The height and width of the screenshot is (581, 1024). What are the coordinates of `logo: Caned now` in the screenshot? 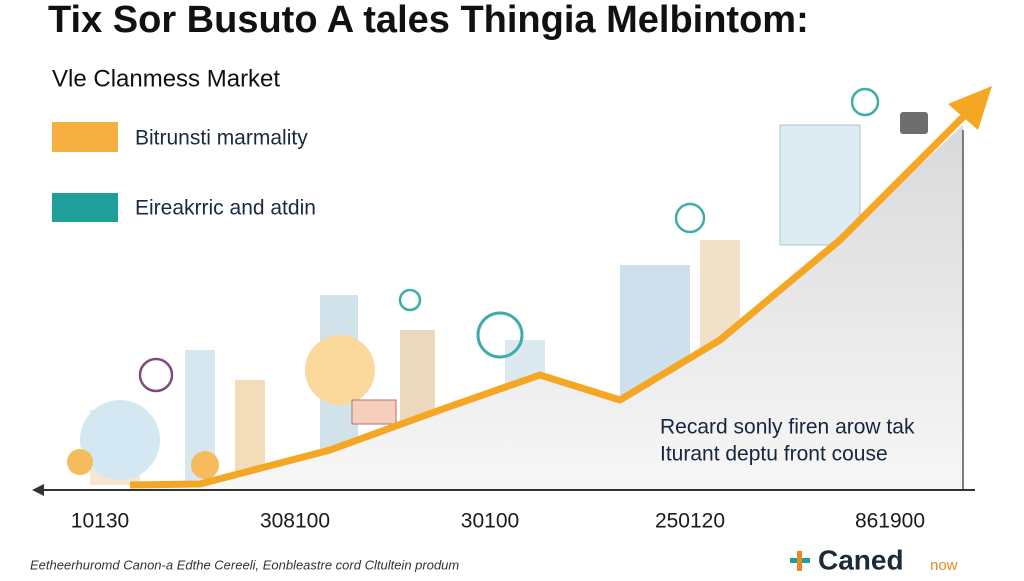 It's located at (874, 559).